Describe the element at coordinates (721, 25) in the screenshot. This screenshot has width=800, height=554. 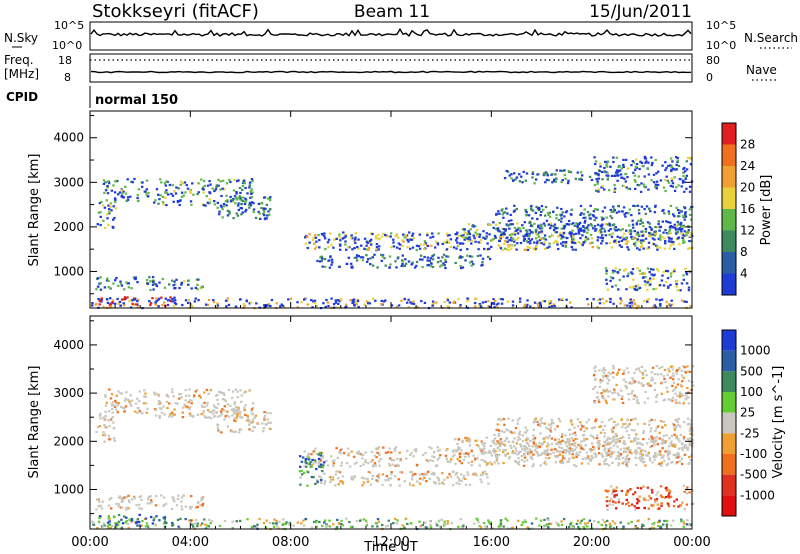
I see `nsearch-tick-top: 10^5` at that location.